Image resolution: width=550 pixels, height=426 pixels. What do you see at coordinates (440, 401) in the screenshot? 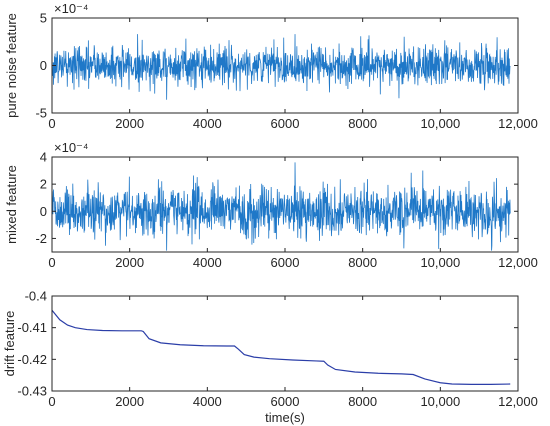
I see `drift-xtick-label: 10,000` at bounding box center [440, 401].